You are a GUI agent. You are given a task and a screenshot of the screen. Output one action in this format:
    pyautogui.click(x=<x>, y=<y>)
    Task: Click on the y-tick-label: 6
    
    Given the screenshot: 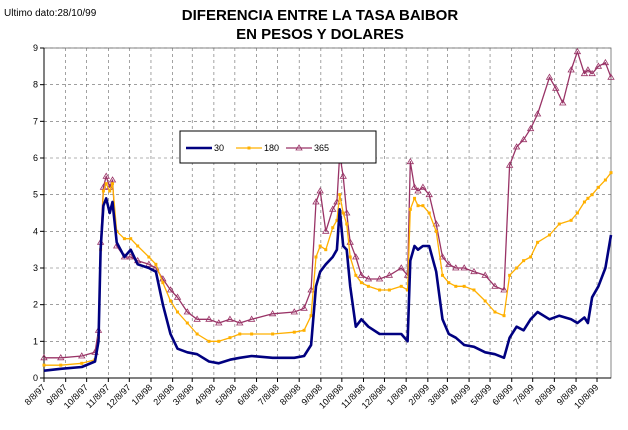 What is the action you would take?
    pyautogui.click(x=35, y=158)
    